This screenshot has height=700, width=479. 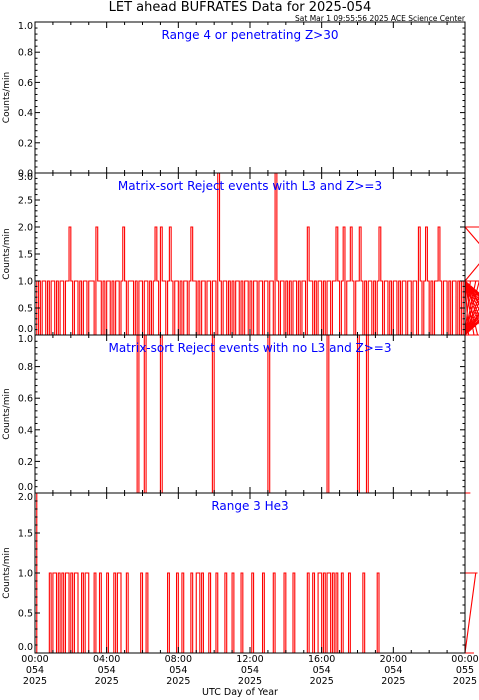 I want to click on y-tick-label-2-5: 2.5, so click(x=25, y=201).